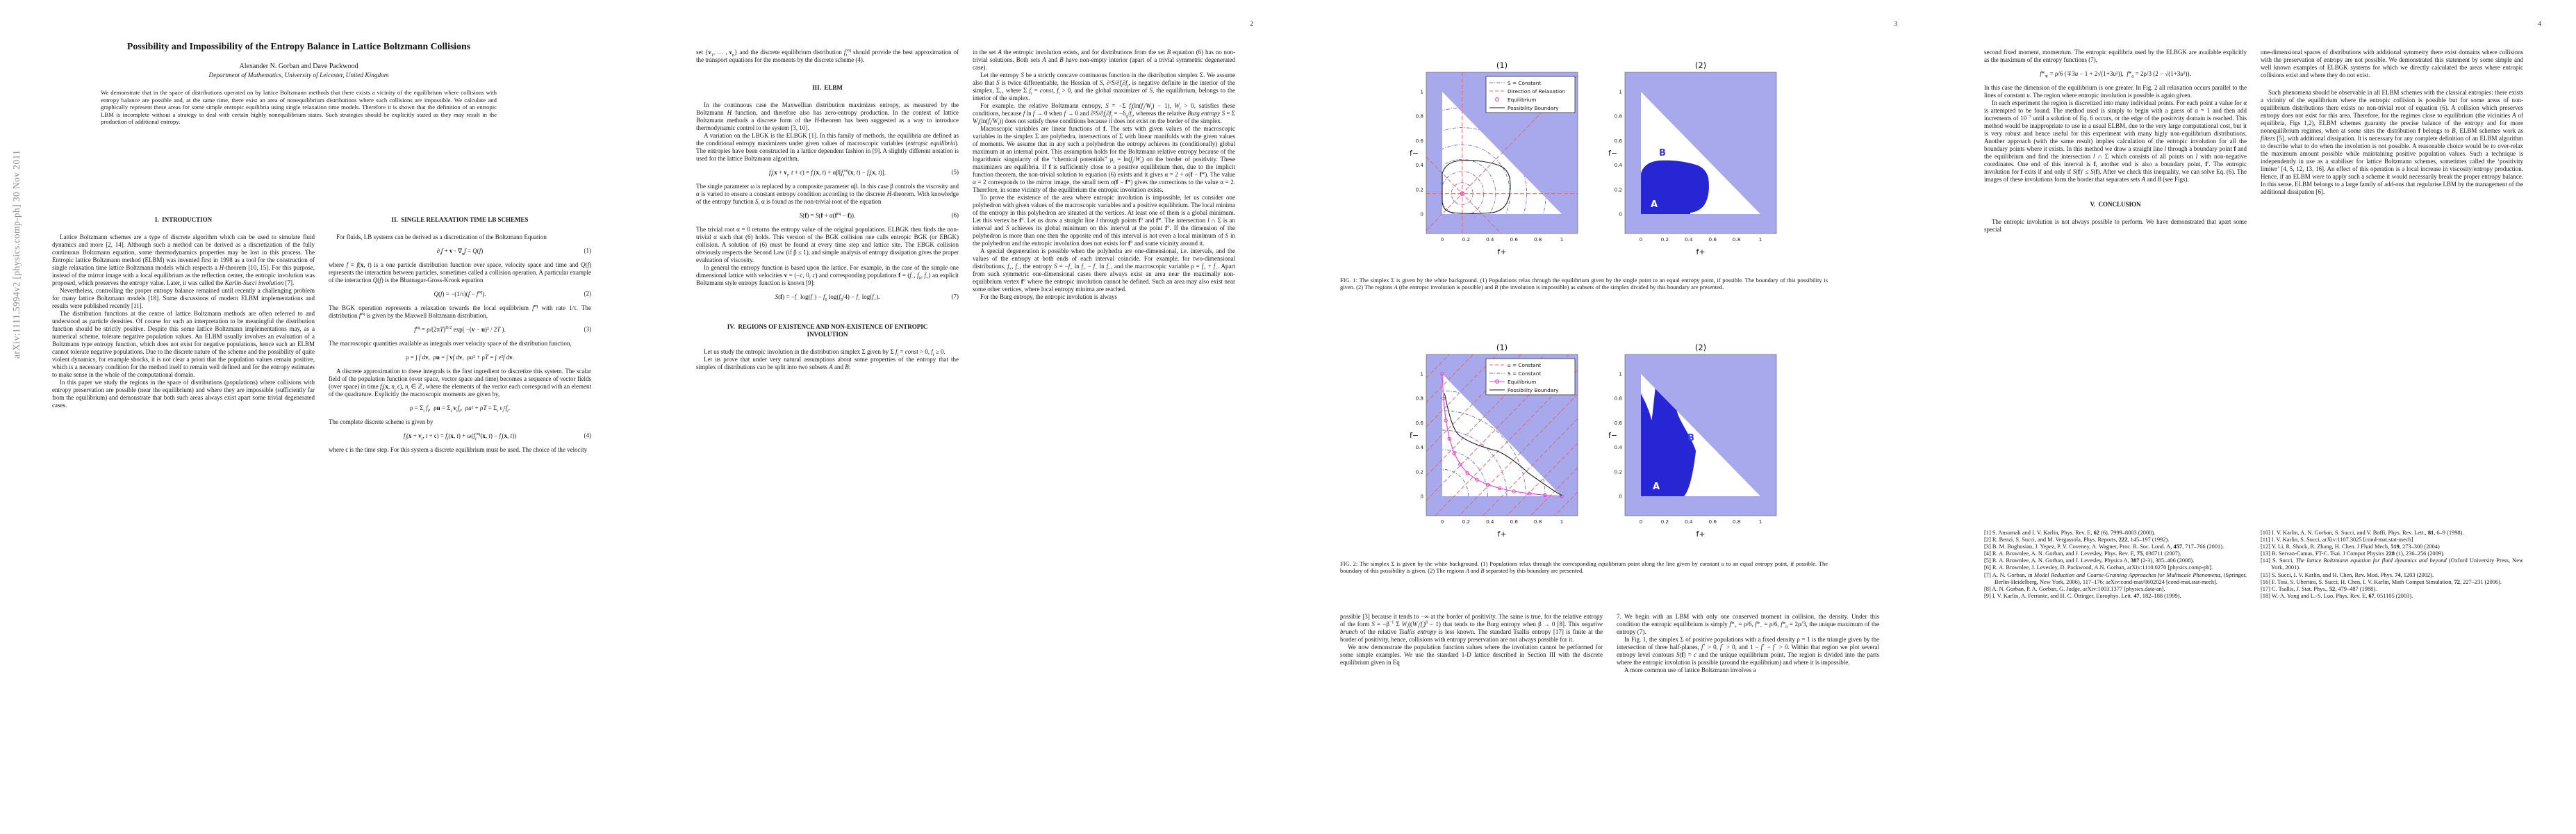 This screenshot has width=2576, height=834. I want to click on axes-frame, so click(1700, 435).